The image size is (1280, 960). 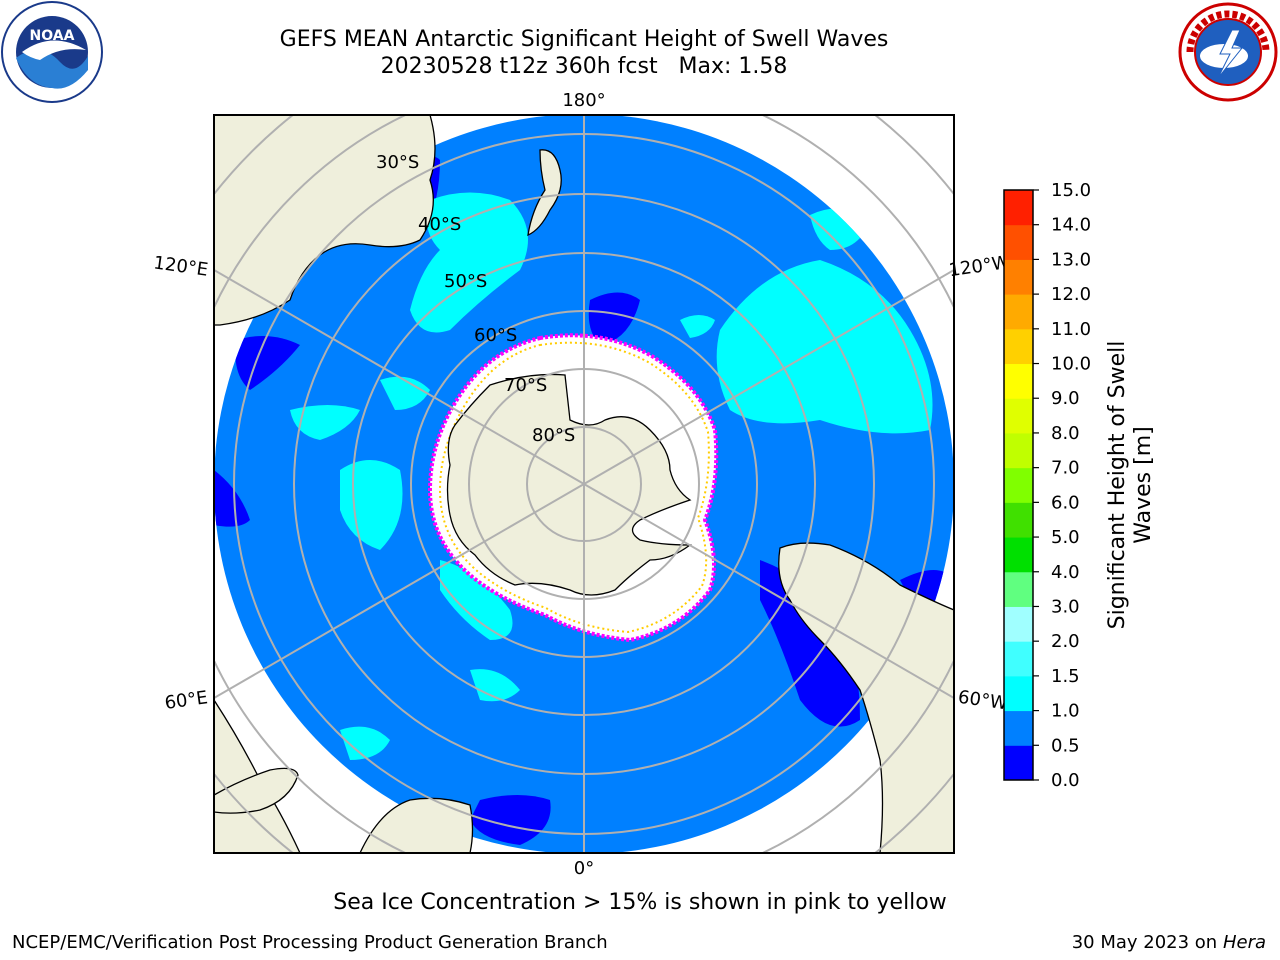 What do you see at coordinates (553, 435) in the screenshot?
I see `lat-label-80s: 80°S` at bounding box center [553, 435].